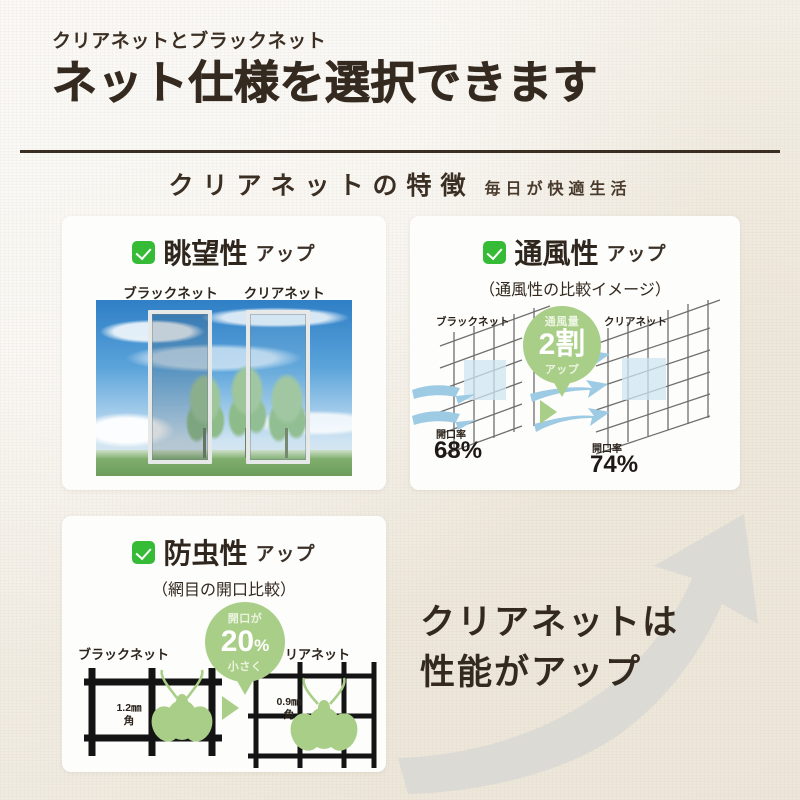 This screenshot has height=800, width=800. Describe the element at coordinates (289, 715) in the screenshot. I see `insect-right-mesh-unit: 角` at that location.